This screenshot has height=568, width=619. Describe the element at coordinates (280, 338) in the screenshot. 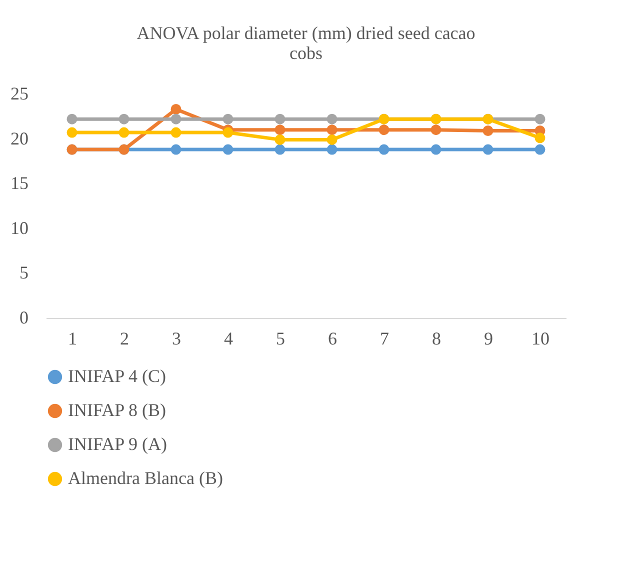

I see `x-tick-label: 5` at that location.